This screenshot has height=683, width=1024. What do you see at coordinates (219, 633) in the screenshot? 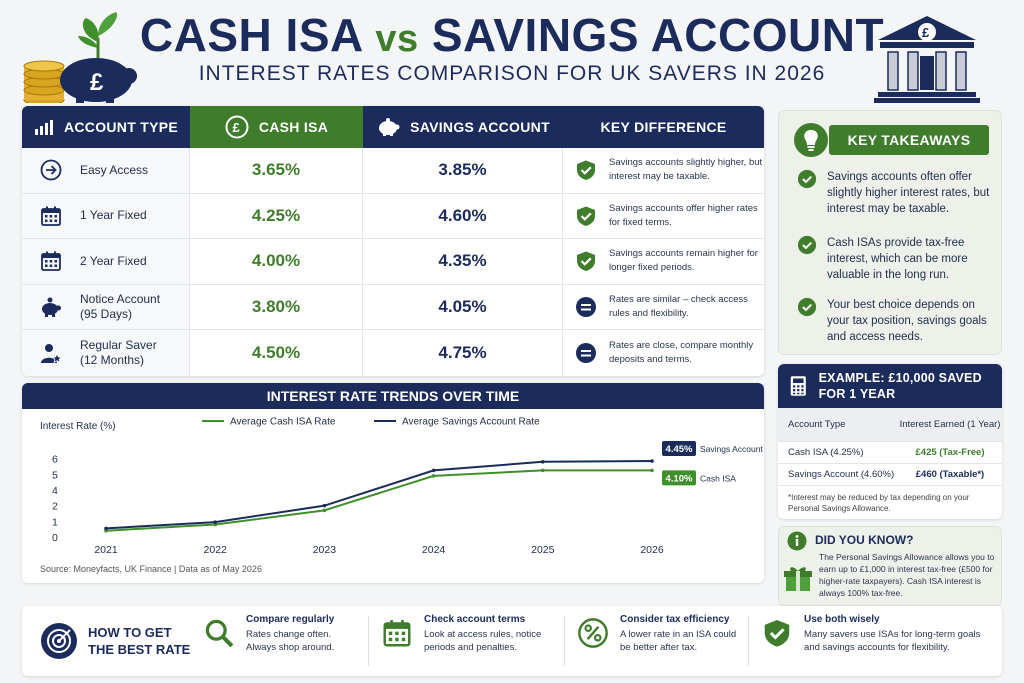
I see `magnifier-icon` at bounding box center [219, 633].